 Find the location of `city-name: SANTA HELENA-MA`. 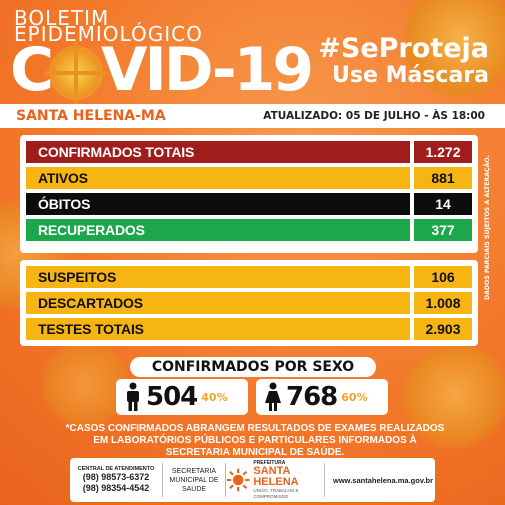

city-name: SANTA HELENA-MA is located at coordinates (91, 116).